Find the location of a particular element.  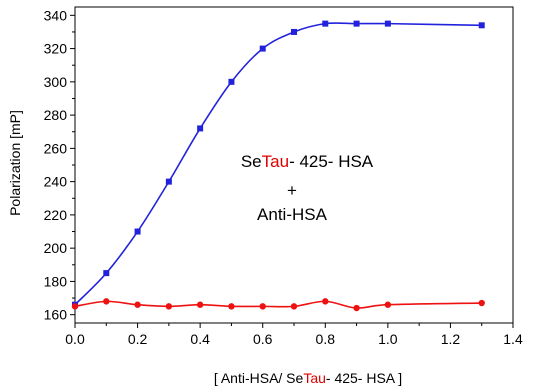

x-tick-label: 0.4 is located at coordinates (200, 339).